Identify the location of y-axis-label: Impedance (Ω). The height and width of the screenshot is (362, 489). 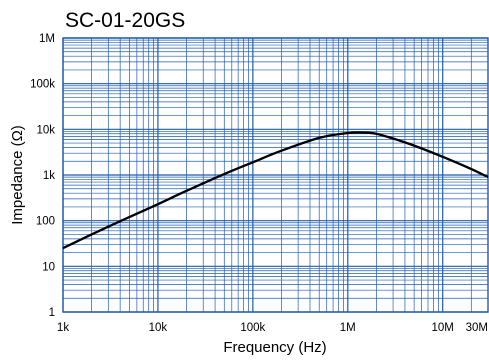
(17, 175).